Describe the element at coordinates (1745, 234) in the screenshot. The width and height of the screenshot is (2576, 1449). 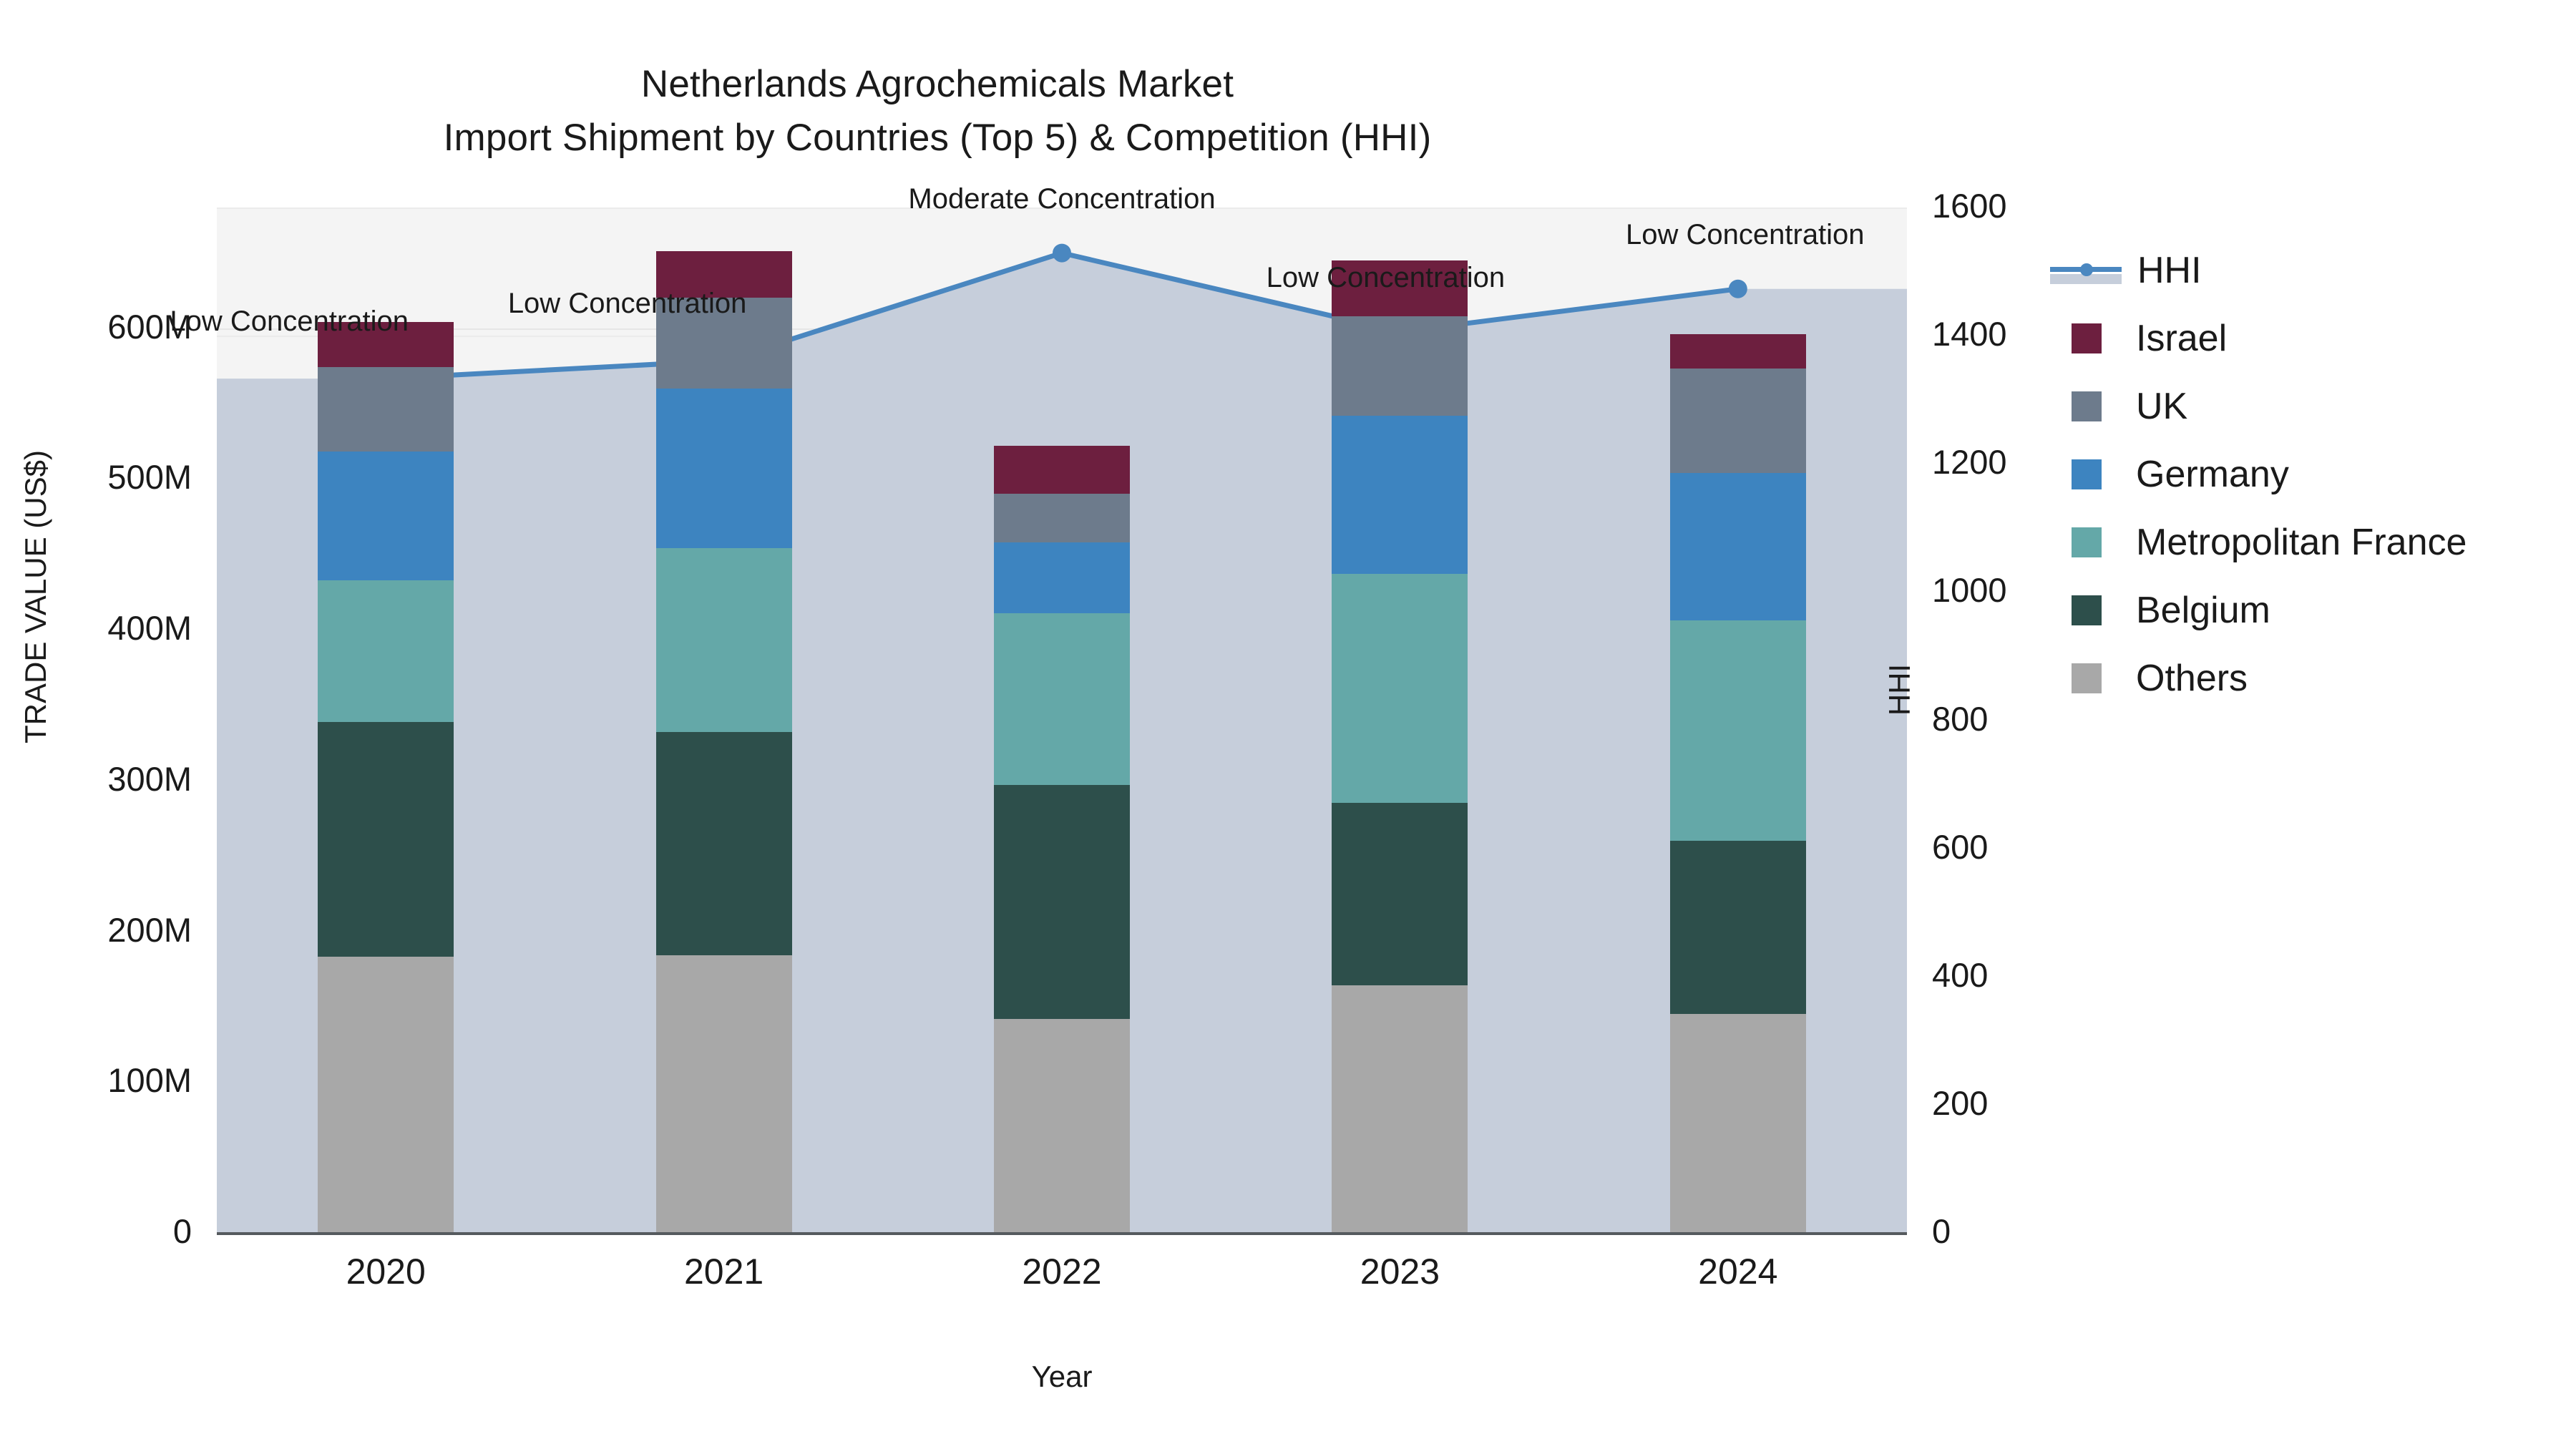
I see `annotation-2024: Low Concentration` at that location.